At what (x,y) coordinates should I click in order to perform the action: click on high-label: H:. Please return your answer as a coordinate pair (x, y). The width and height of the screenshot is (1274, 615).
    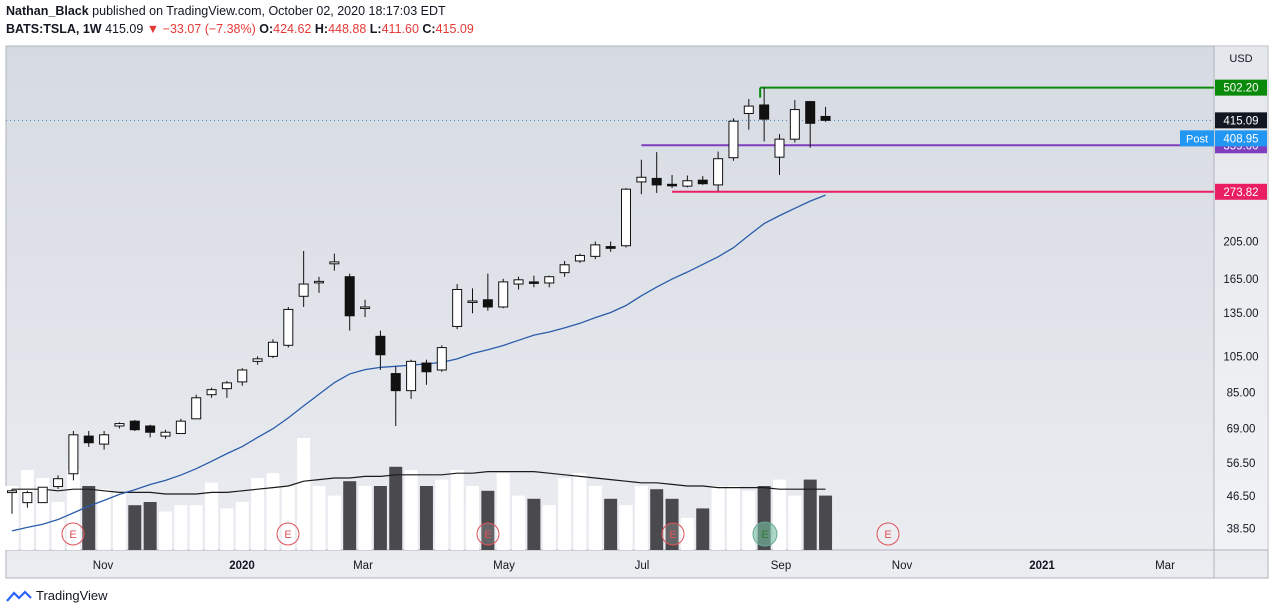
    Looking at the image, I should click on (321, 29).